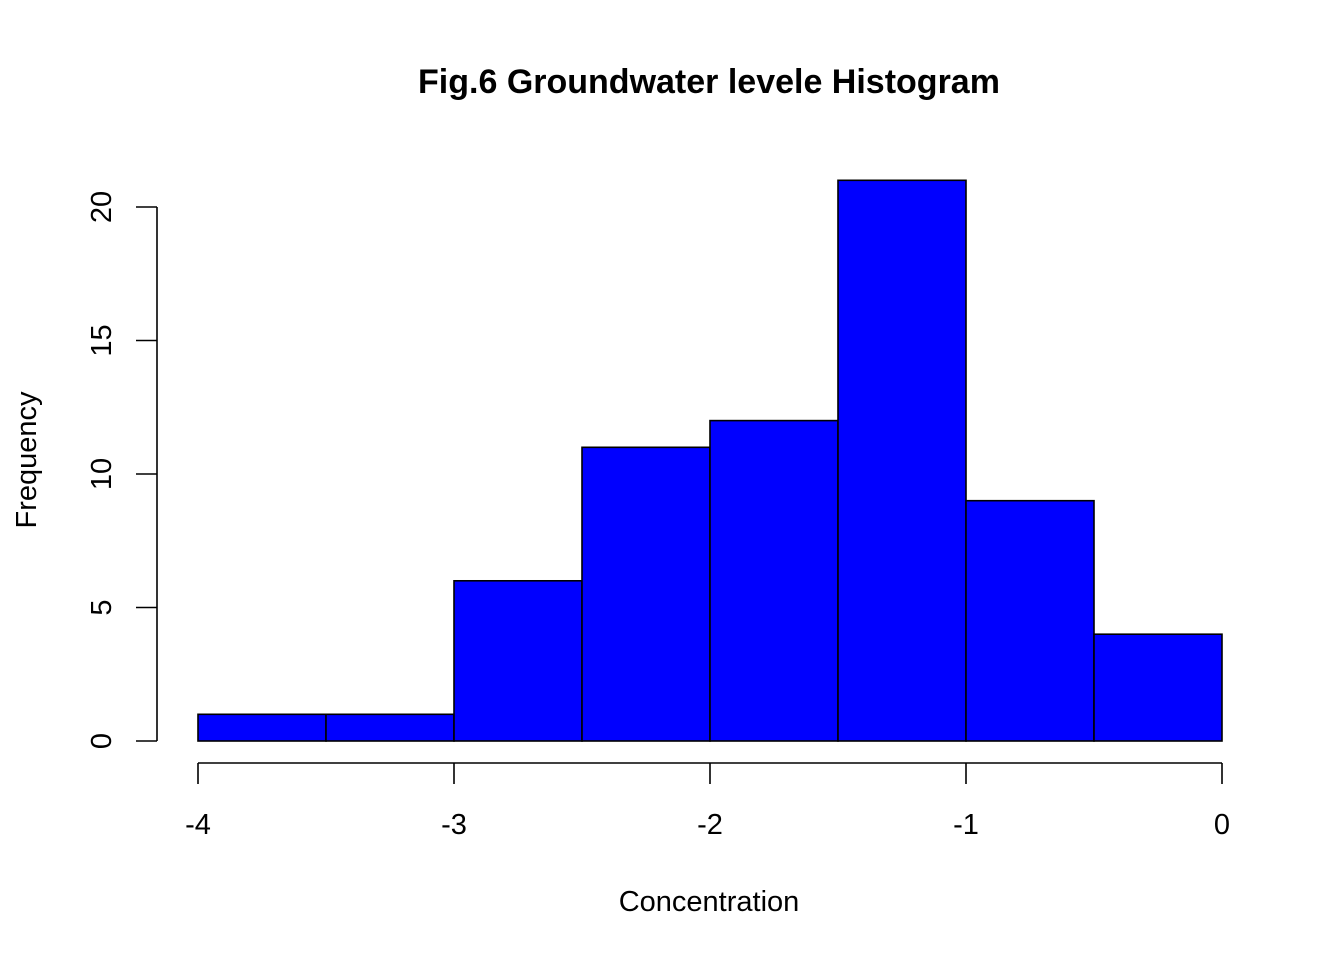 Image resolution: width=1344 pixels, height=960 pixels. What do you see at coordinates (710, 825) in the screenshot?
I see `x-tick-label: -2` at bounding box center [710, 825].